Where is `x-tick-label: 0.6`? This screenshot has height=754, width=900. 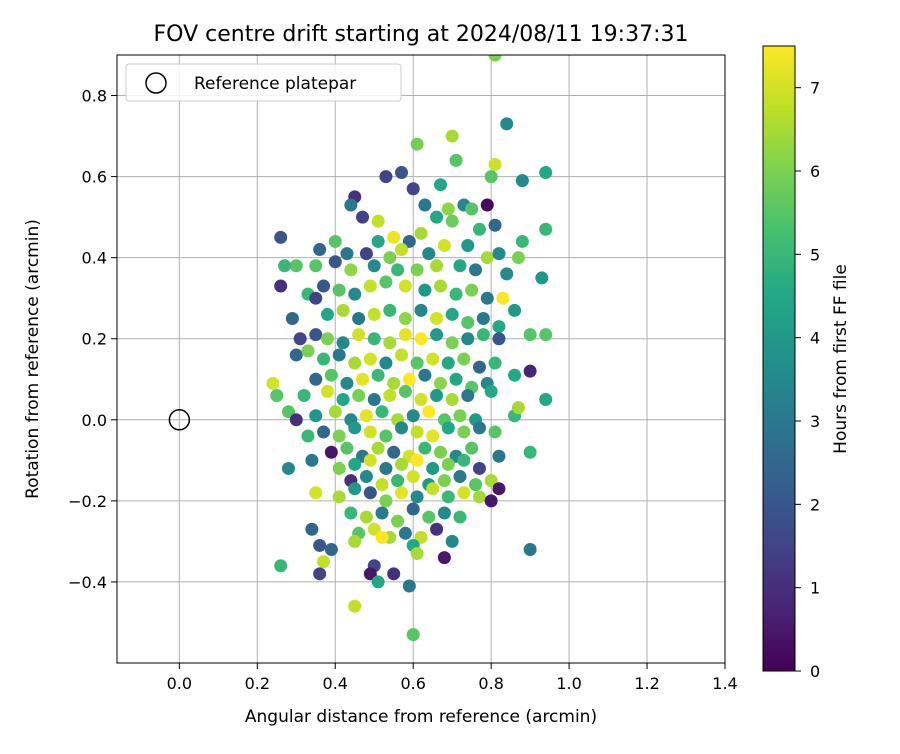
x-tick-label: 0.6 is located at coordinates (412, 683).